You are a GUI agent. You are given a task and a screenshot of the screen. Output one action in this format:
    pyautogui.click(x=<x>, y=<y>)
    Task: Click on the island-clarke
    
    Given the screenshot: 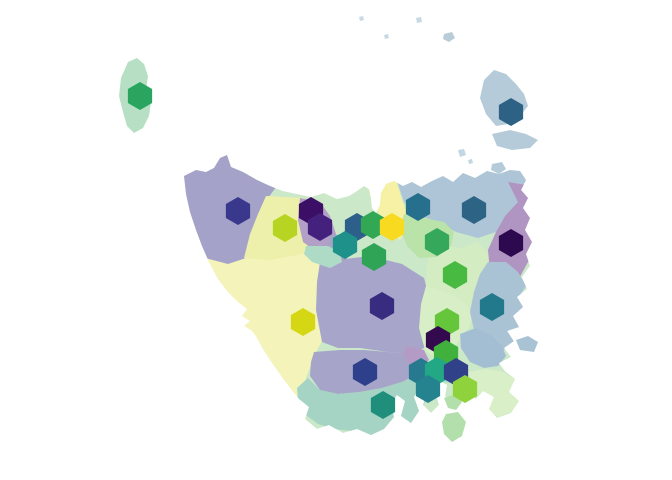 What is the action you would take?
    pyautogui.click(x=498, y=168)
    